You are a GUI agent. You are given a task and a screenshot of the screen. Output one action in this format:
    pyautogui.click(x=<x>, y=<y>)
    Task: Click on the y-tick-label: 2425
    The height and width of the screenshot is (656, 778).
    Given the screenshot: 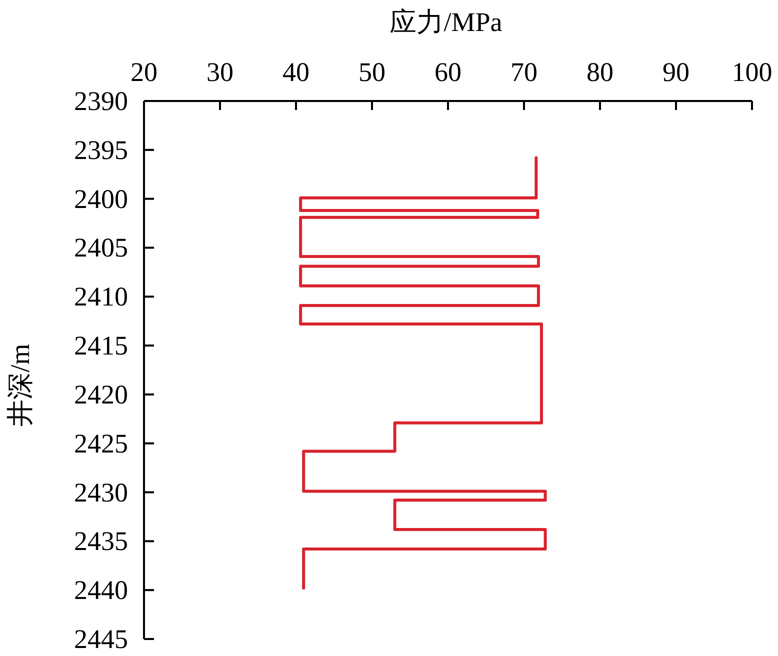 What is the action you would take?
    pyautogui.click(x=101, y=443)
    